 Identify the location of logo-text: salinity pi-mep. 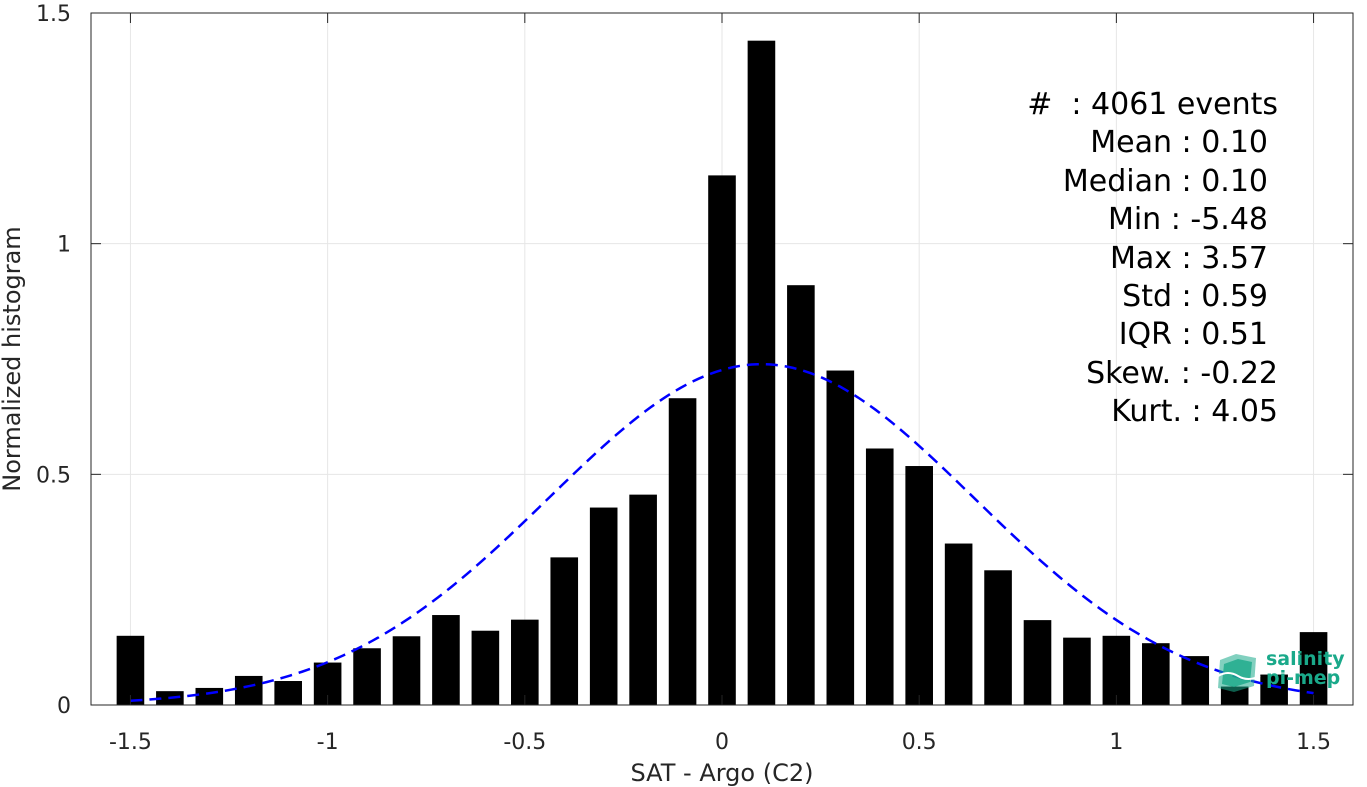
(1305, 669).